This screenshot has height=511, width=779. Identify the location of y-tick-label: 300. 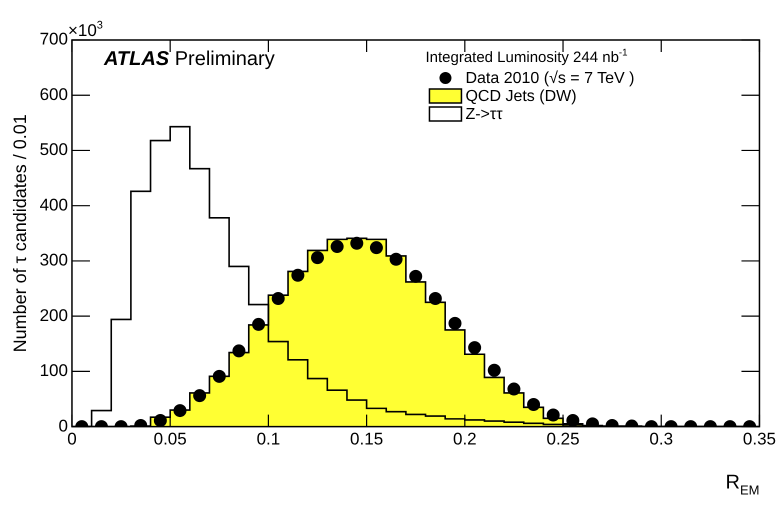
(54, 260).